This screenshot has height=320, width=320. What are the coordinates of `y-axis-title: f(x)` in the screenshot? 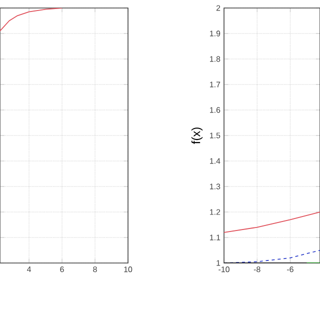 It's located at (197, 136).